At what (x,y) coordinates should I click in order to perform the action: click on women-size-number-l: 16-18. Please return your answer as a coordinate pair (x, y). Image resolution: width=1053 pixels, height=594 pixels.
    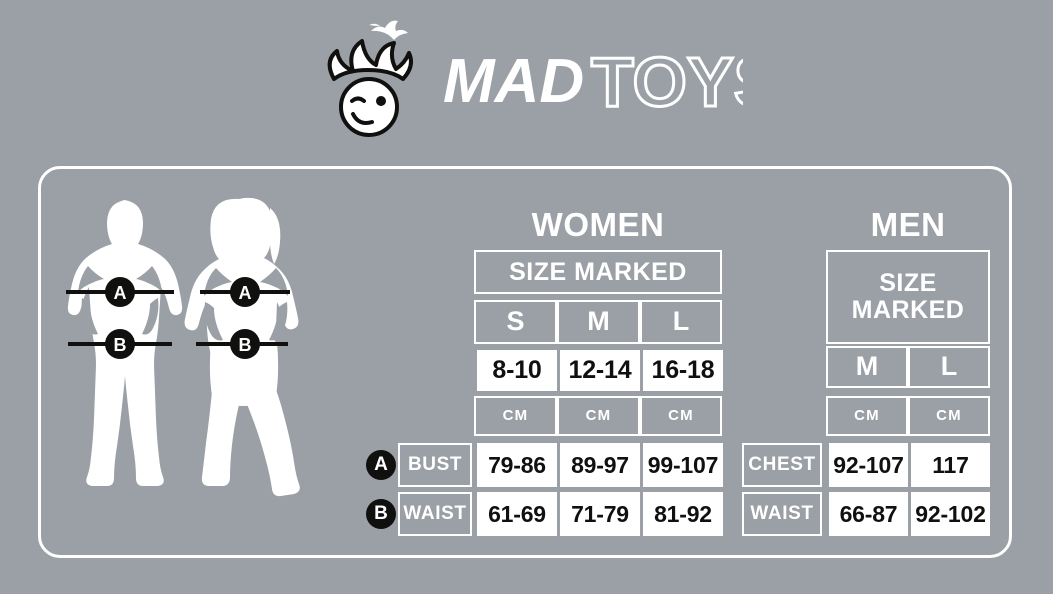
    Looking at the image, I should click on (683, 370).